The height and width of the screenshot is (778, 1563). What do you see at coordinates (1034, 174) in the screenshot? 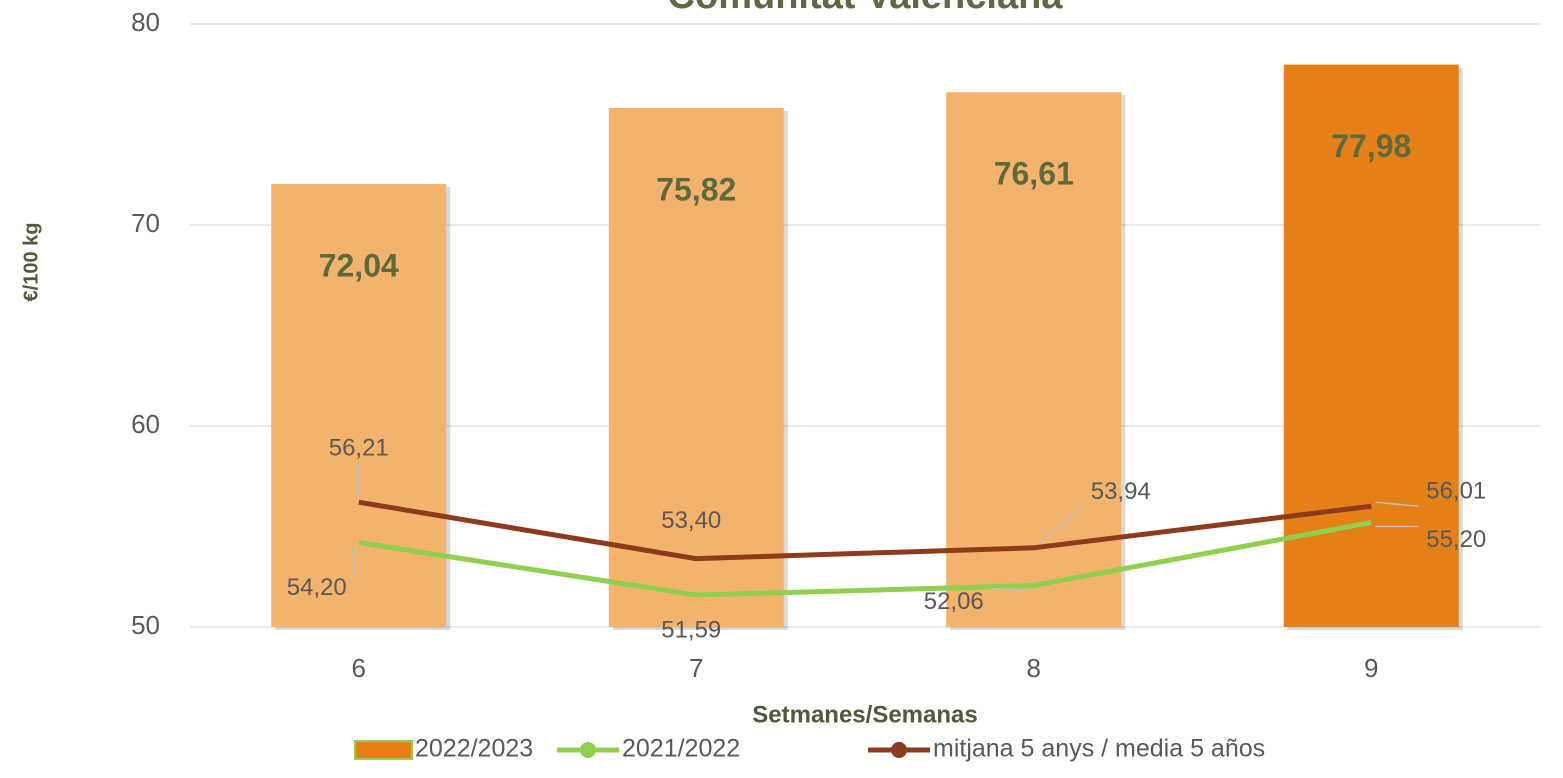
I see `bar-value-label: 76,61` at bounding box center [1034, 174].